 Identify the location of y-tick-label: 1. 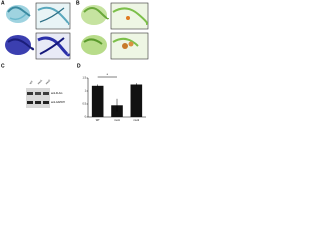
(86, 91).